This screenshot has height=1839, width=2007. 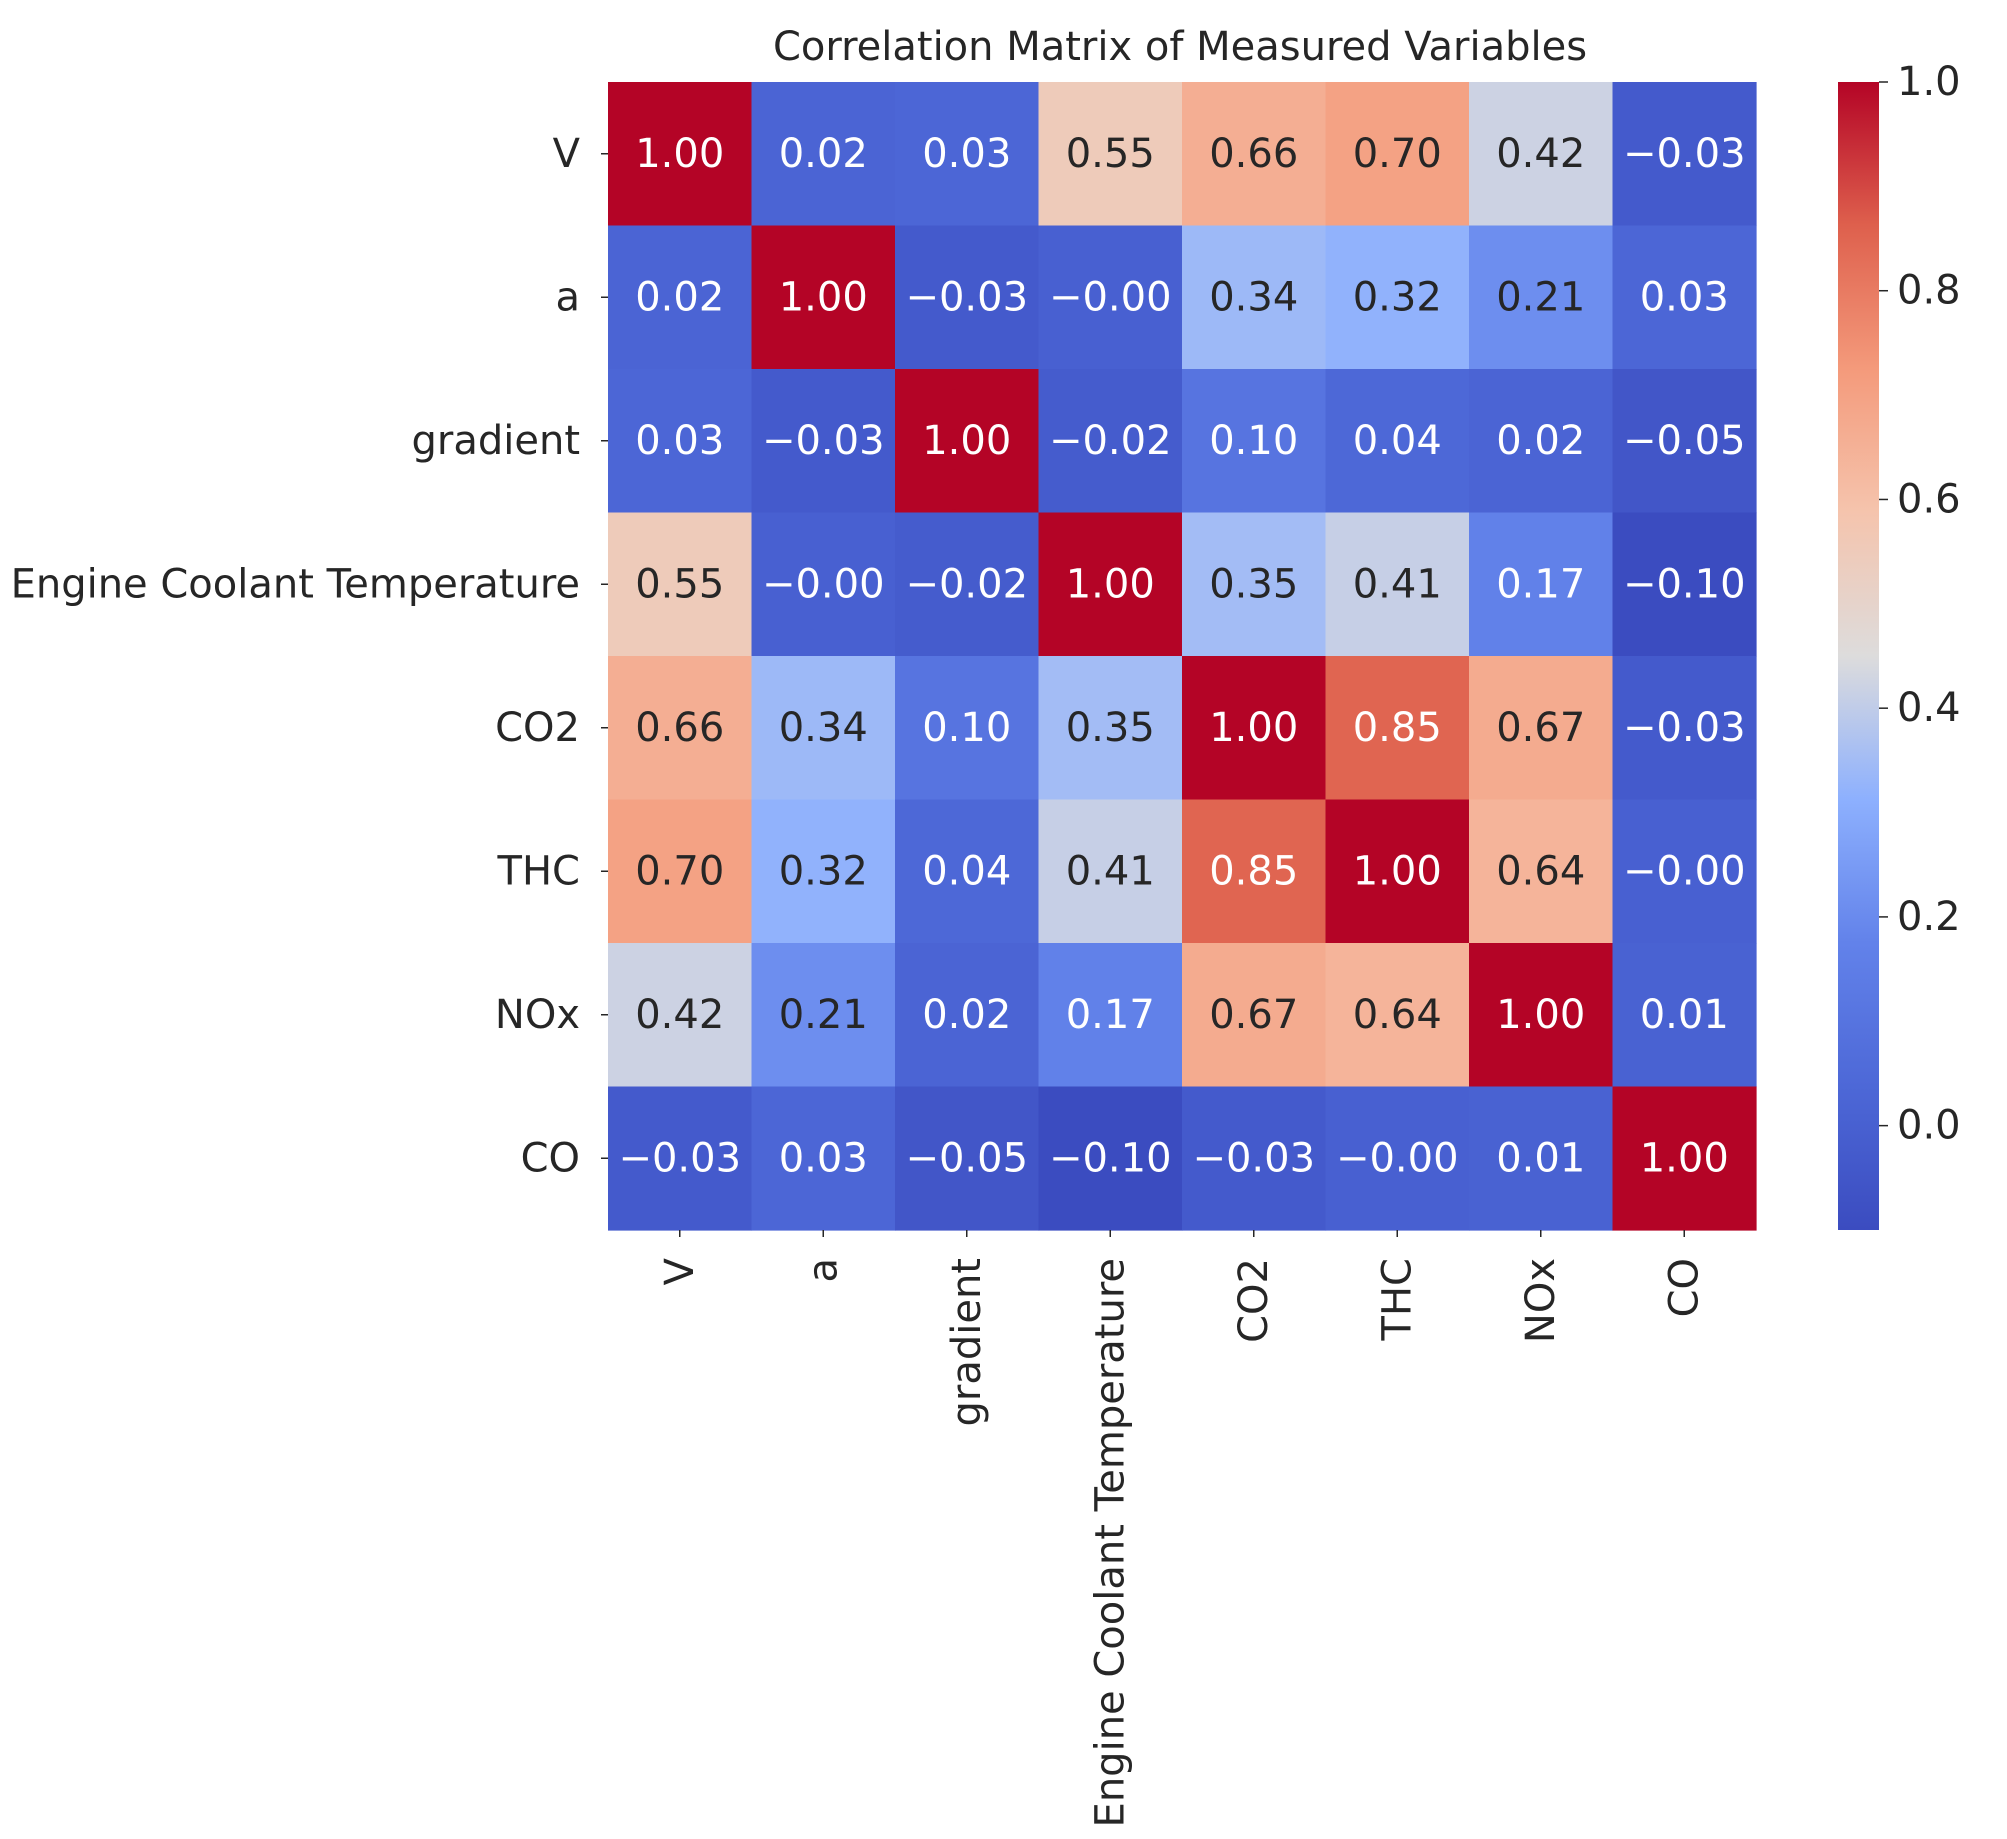 I want to click on cell-annotation: 0.01, so click(x=1684, y=1015).